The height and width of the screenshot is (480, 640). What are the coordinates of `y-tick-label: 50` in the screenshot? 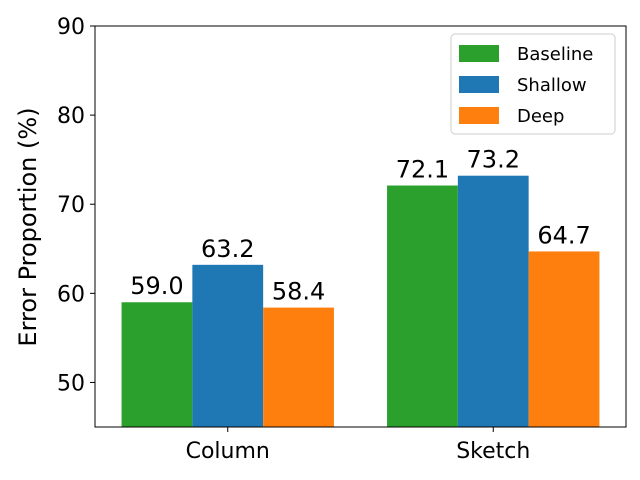 It's located at (71, 383).